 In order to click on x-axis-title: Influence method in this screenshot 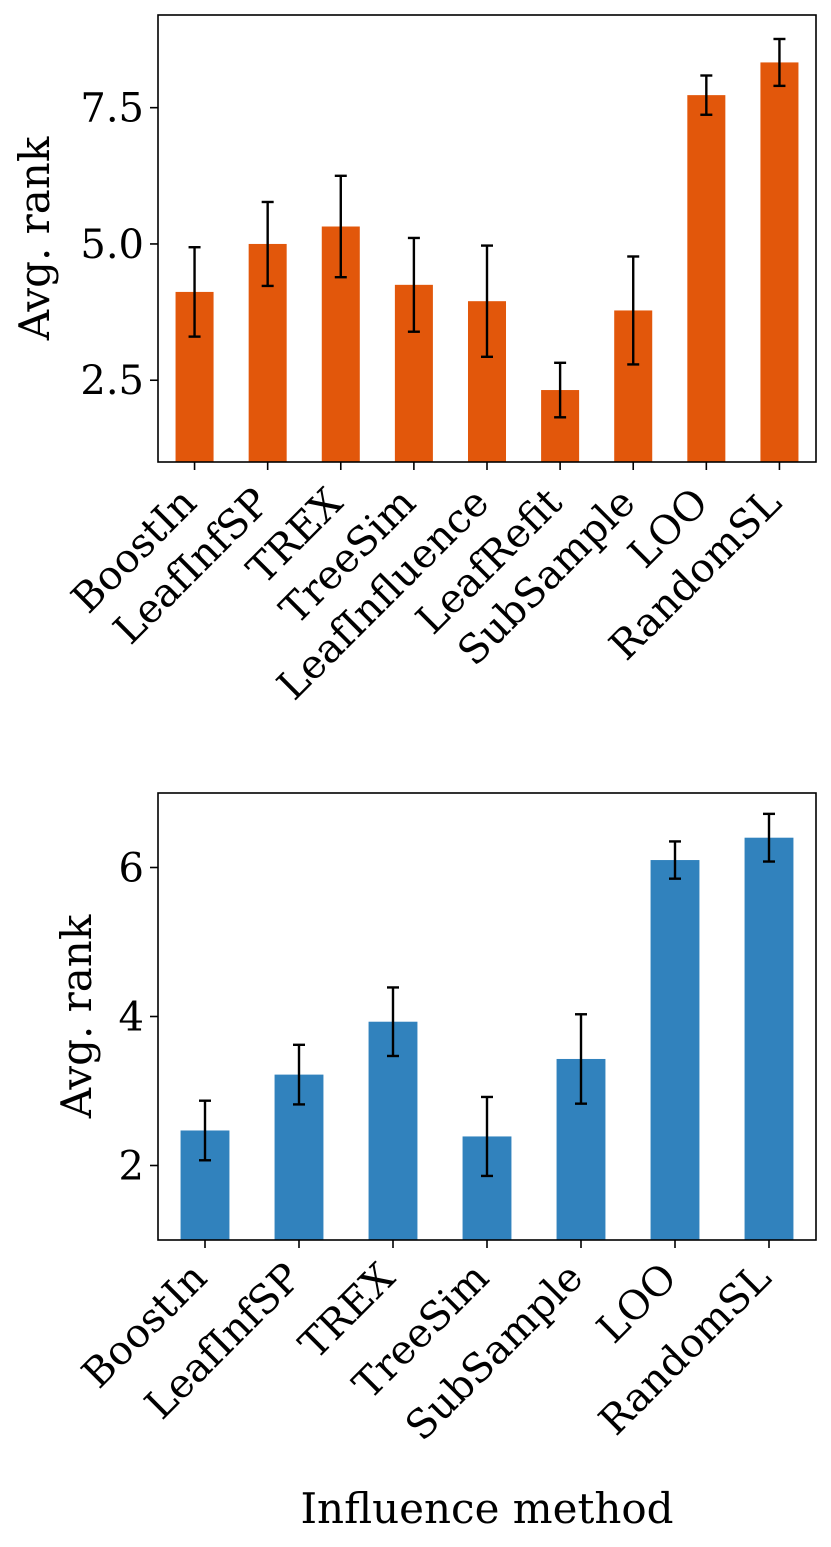, I will do `click(486, 1508)`.